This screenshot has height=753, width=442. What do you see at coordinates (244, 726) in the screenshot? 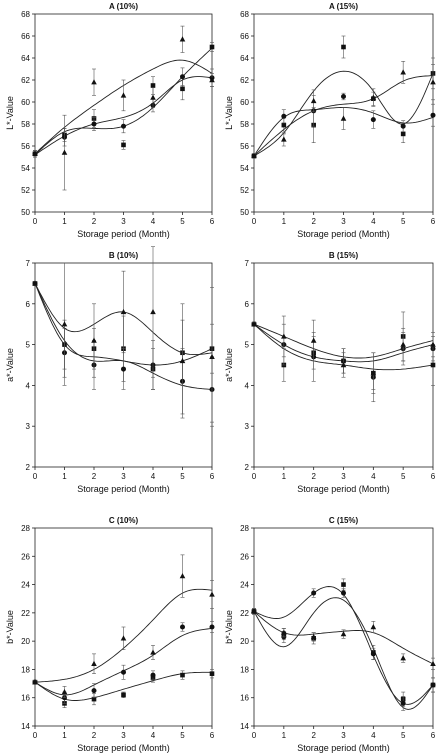
I see `y-tick-label: 14` at bounding box center [244, 726].